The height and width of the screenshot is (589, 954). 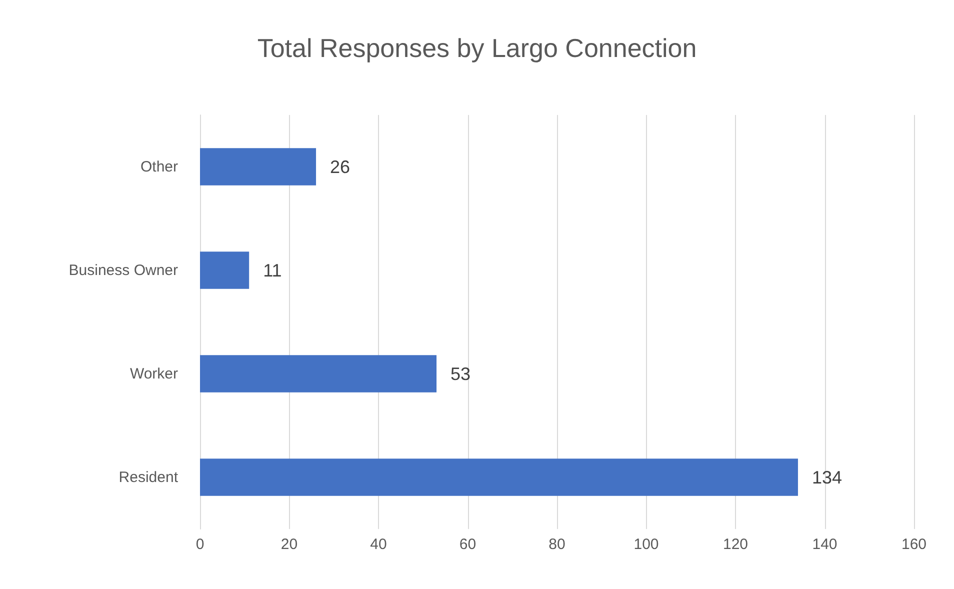 What do you see at coordinates (460, 374) in the screenshot?
I see `data-label: 53` at bounding box center [460, 374].